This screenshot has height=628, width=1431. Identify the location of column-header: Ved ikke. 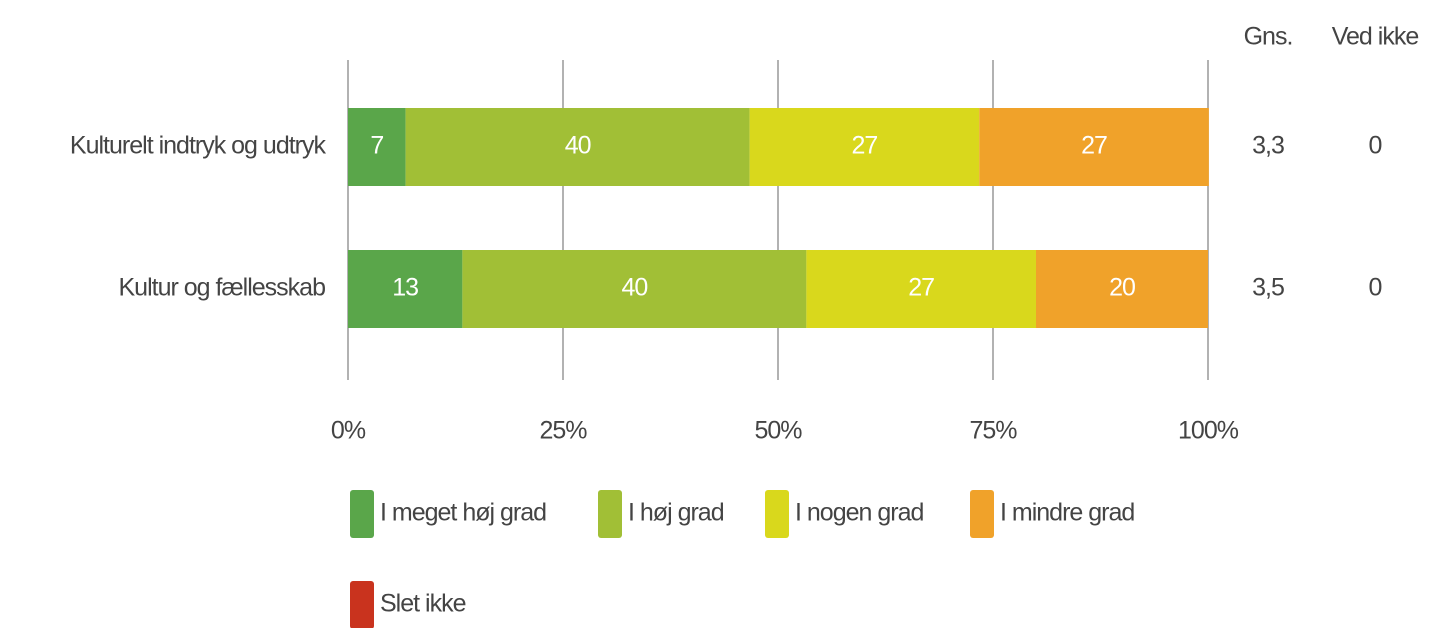
(1375, 37).